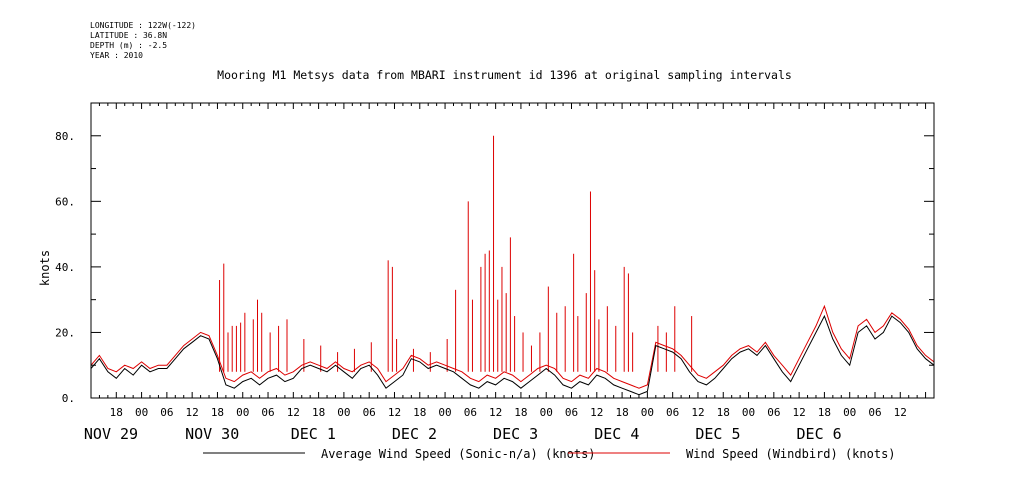 This screenshot has width=1009, height=504. What do you see at coordinates (616, 434) in the screenshot?
I see `x-day-label: DEC 4` at bounding box center [616, 434].